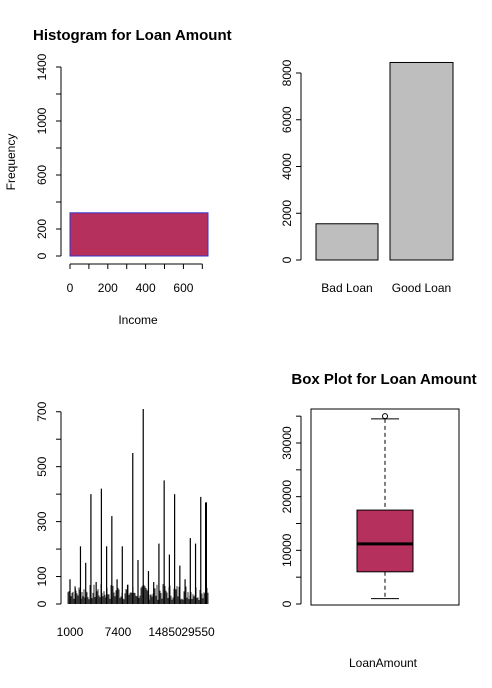 The height and width of the screenshot is (688, 492). Describe the element at coordinates (421, 161) in the screenshot. I see `bar-good-loan` at that location.